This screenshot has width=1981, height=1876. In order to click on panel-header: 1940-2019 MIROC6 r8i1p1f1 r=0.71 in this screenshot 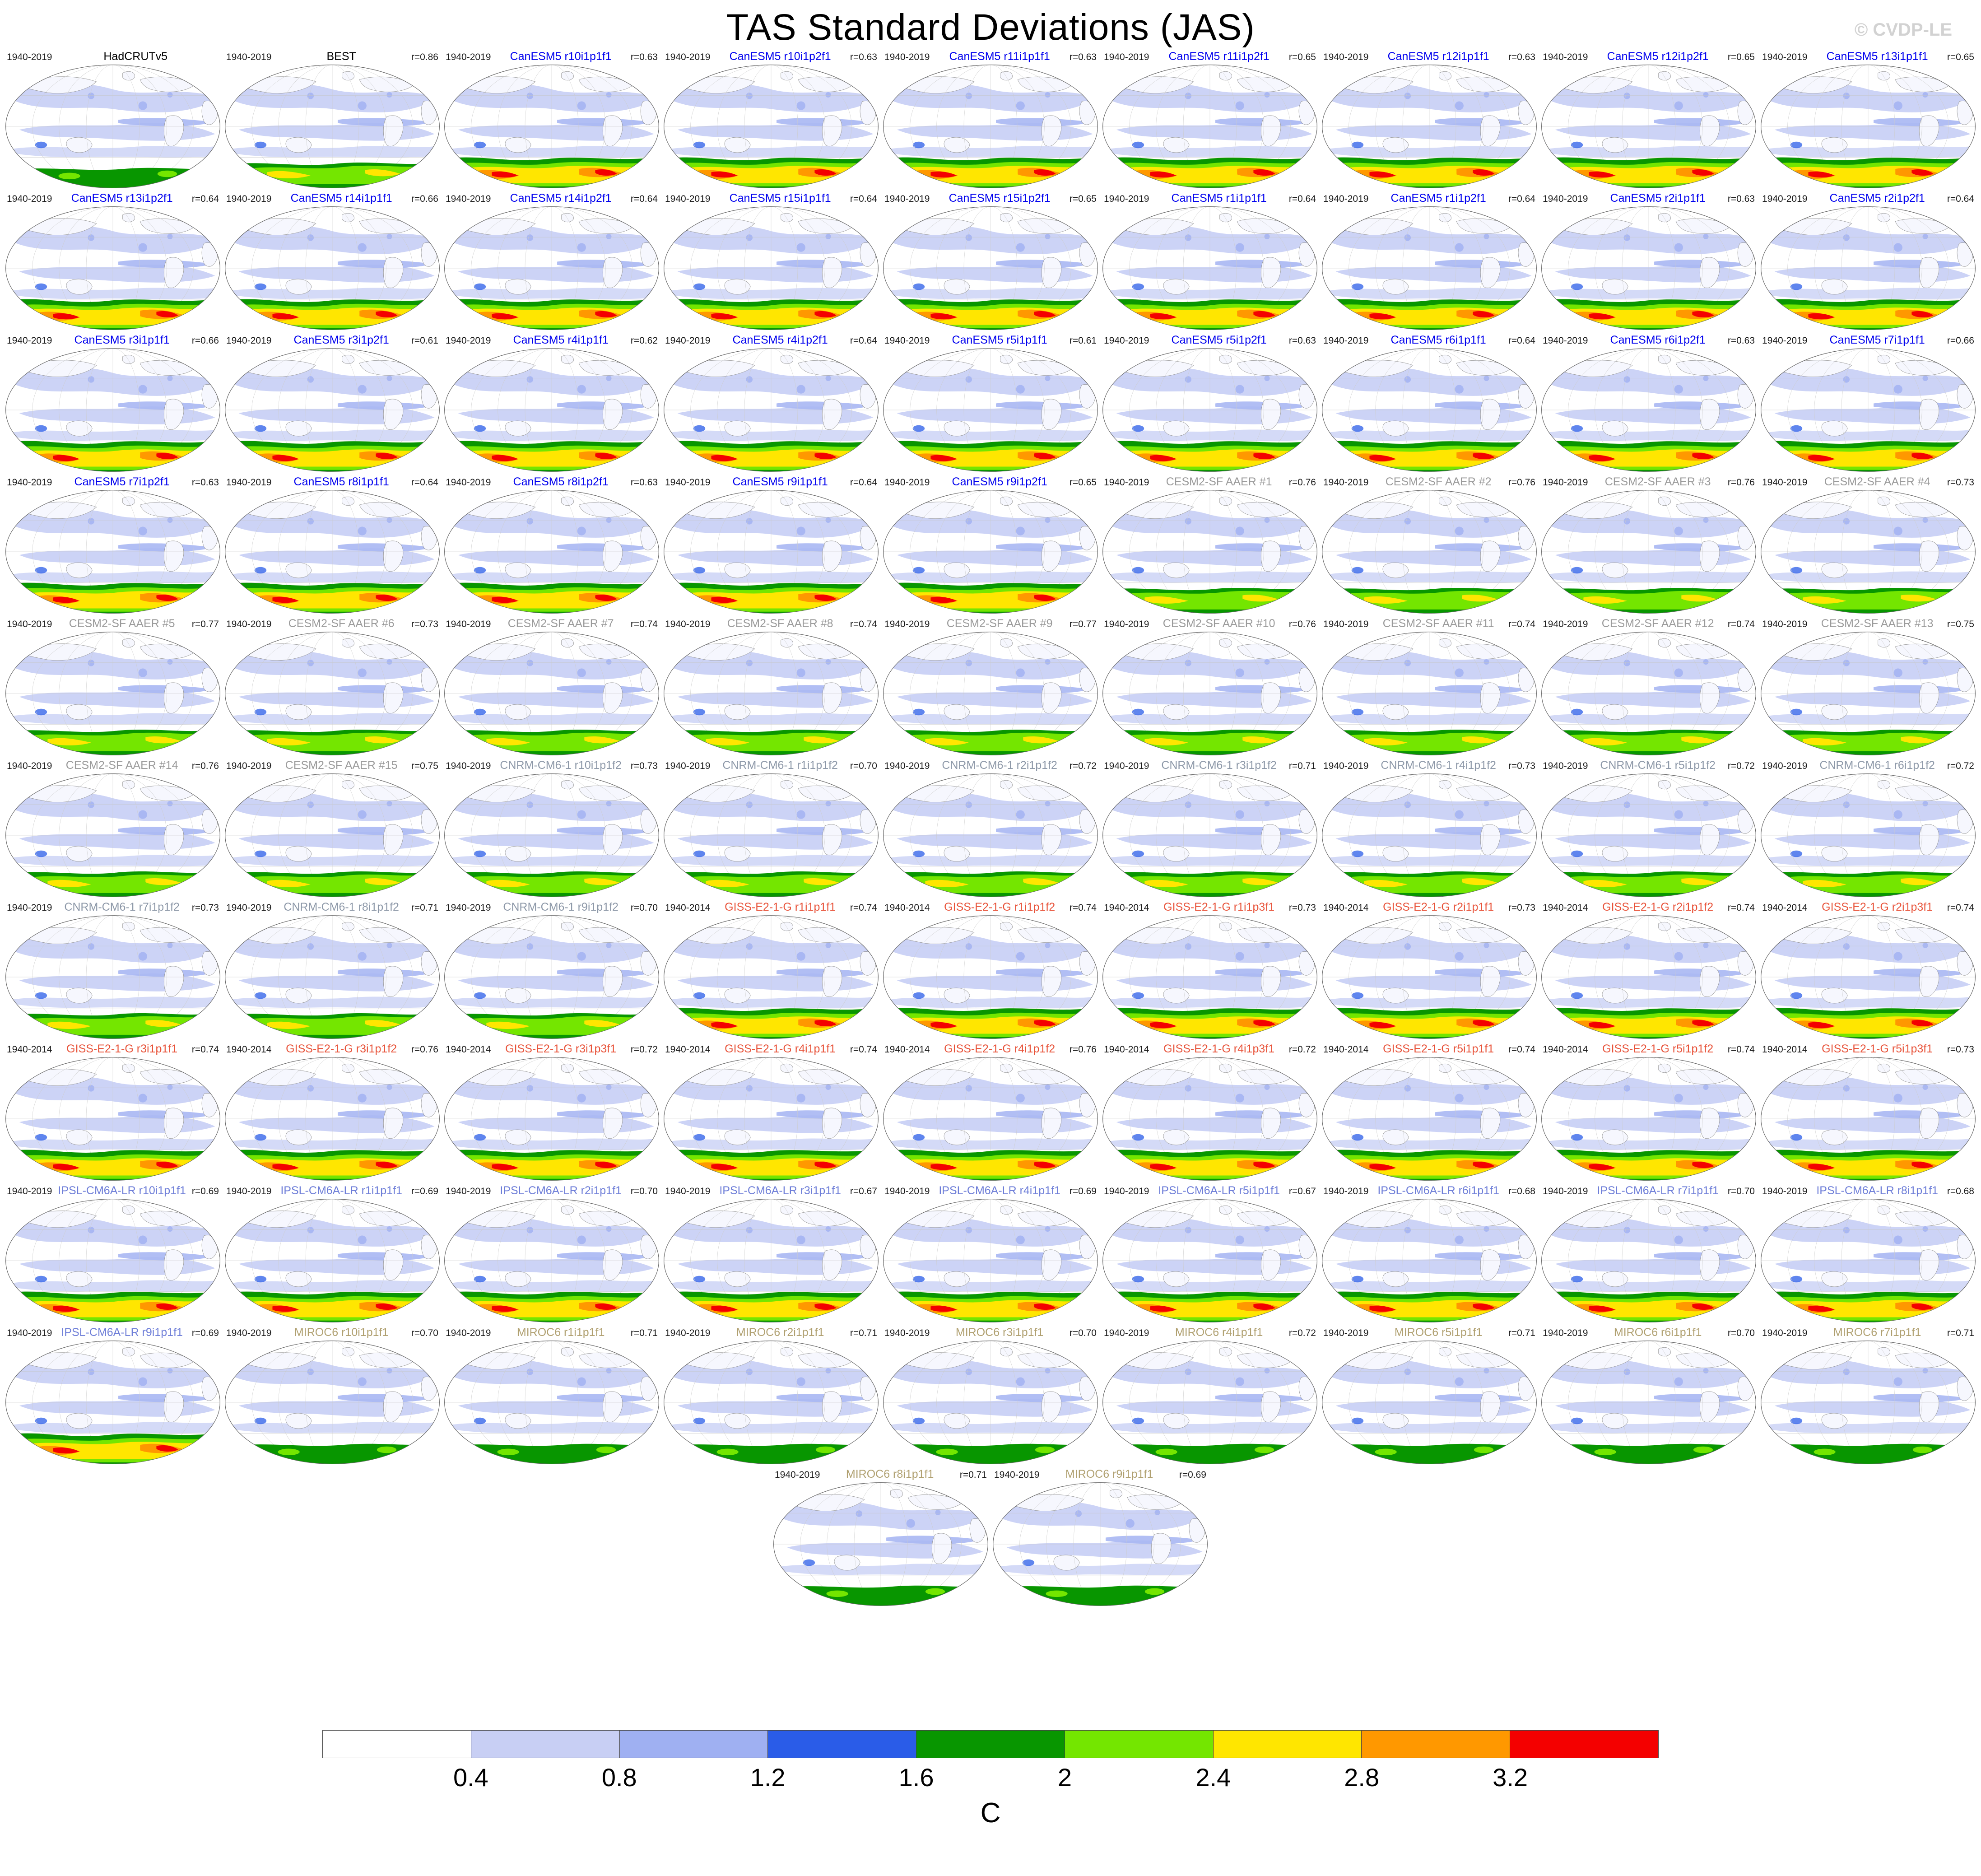, I will do `click(881, 1474)`.